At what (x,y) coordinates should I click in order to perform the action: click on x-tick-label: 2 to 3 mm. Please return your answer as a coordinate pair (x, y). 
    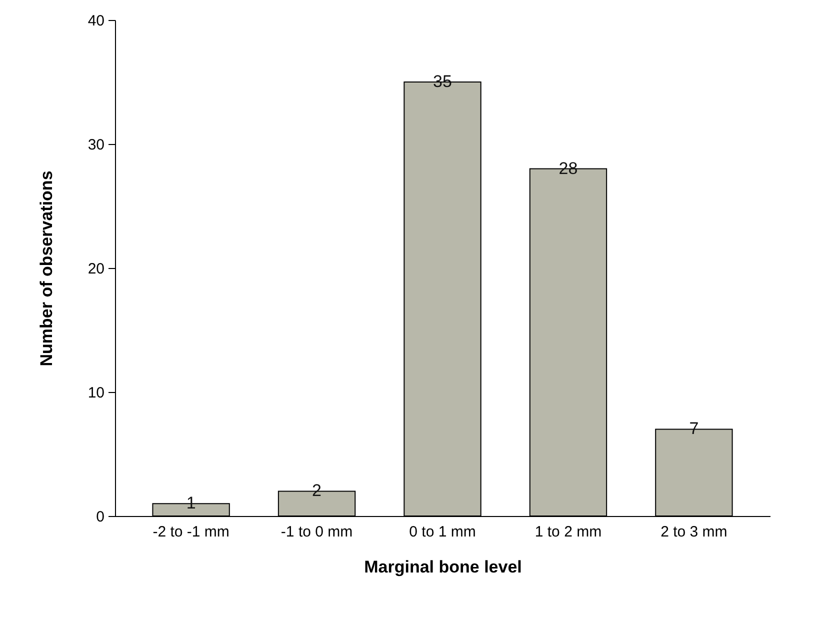
    Looking at the image, I should click on (694, 532).